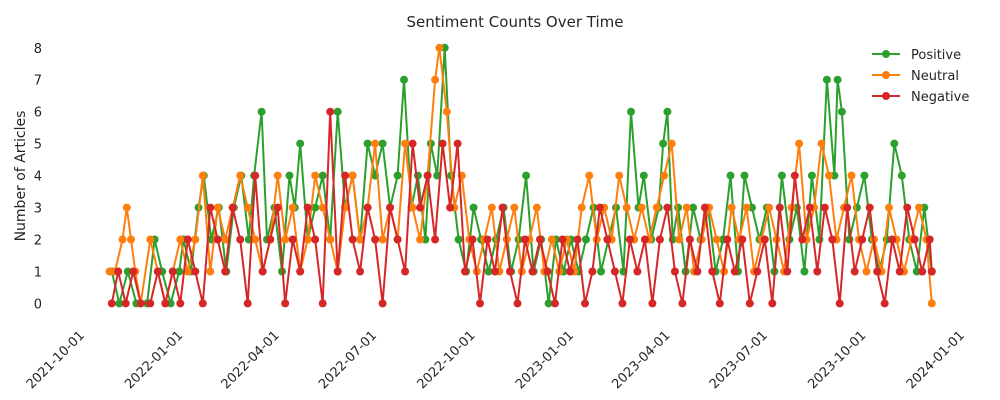 Image resolution: width=1000 pixels, height=400 pixels. I want to click on x-tick-label: 2022-07-01, so click(348, 360).